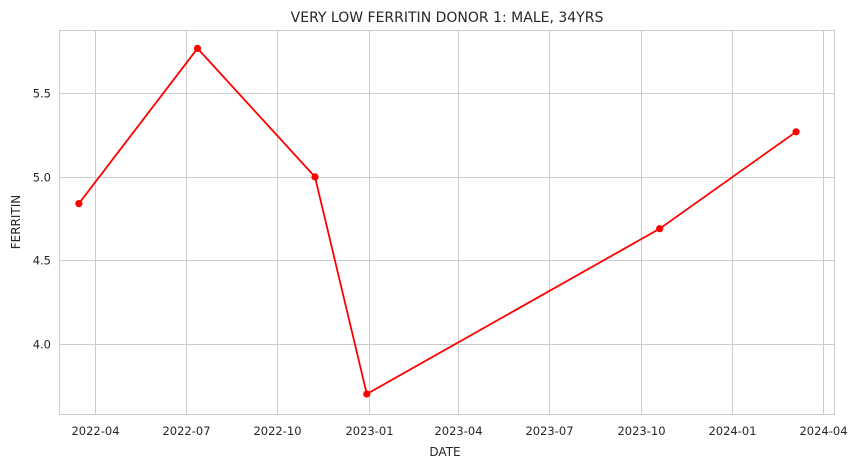 The image size is (858, 468). What do you see at coordinates (186, 431) in the screenshot?
I see `x-tick-label: 2022-07` at bounding box center [186, 431].